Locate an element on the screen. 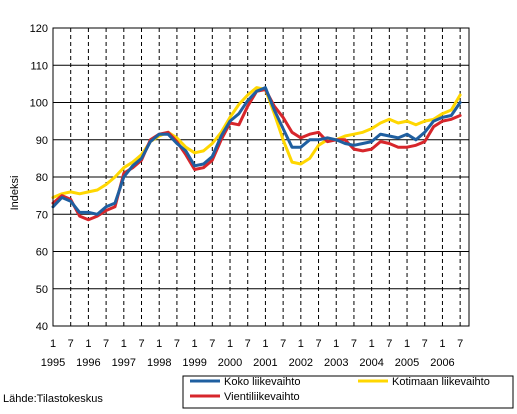  y-tick-label: 80 is located at coordinates (42, 178).